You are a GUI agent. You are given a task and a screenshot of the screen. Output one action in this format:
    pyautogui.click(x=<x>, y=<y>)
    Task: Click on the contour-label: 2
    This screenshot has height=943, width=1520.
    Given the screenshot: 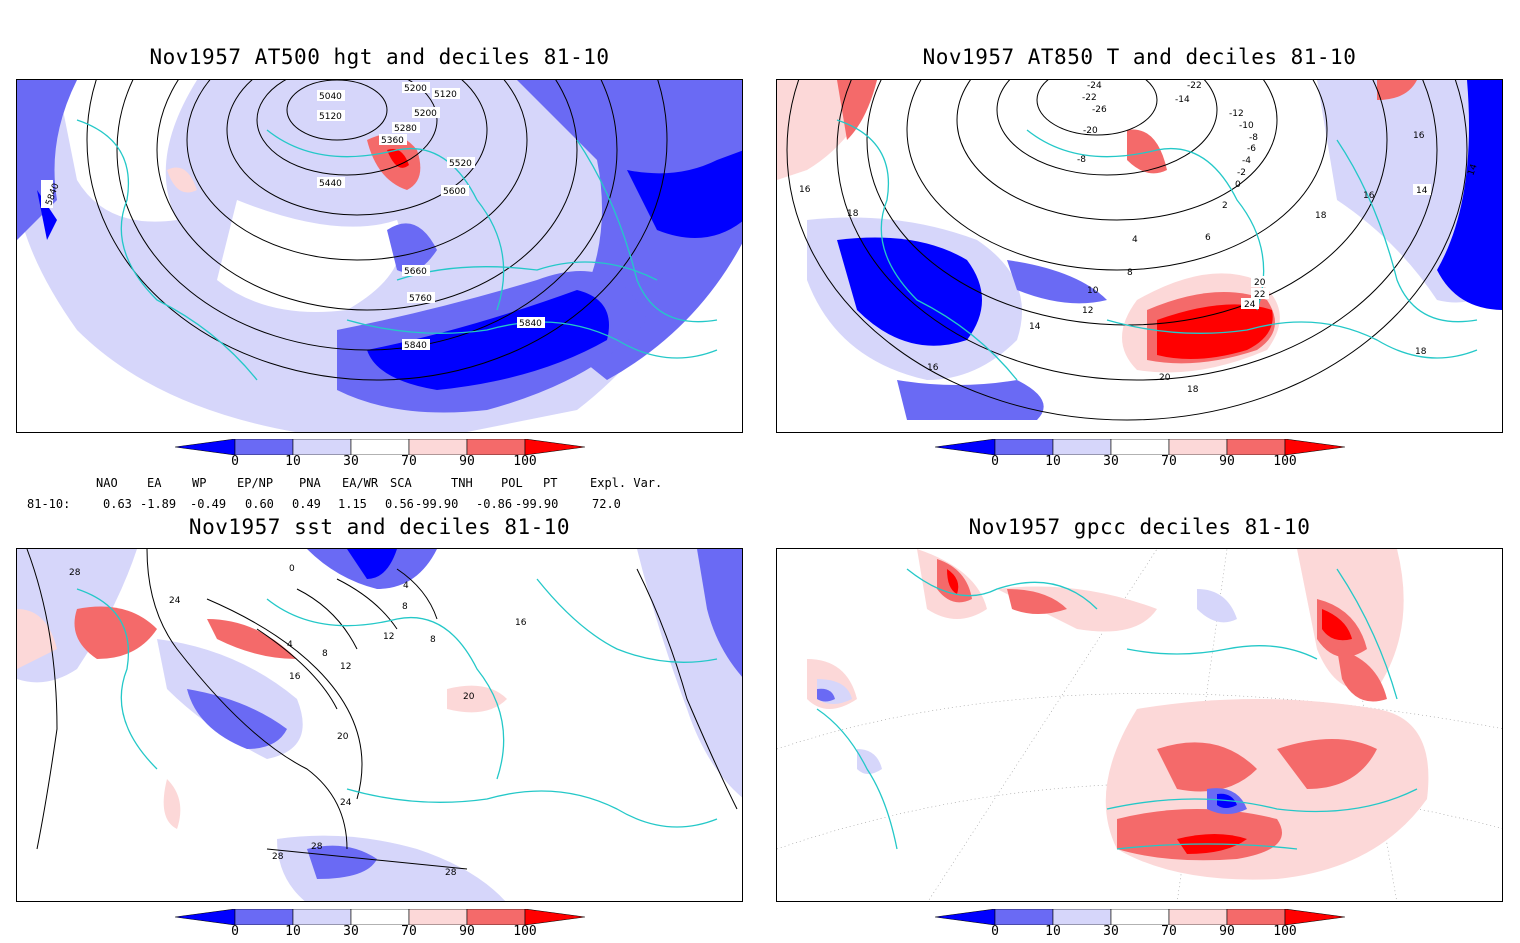 What is the action you would take?
    pyautogui.click(x=1225, y=206)
    